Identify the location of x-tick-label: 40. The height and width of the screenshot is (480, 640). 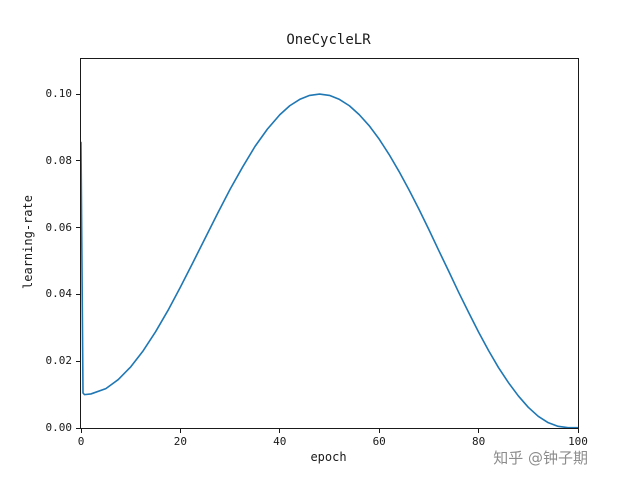
(280, 441).